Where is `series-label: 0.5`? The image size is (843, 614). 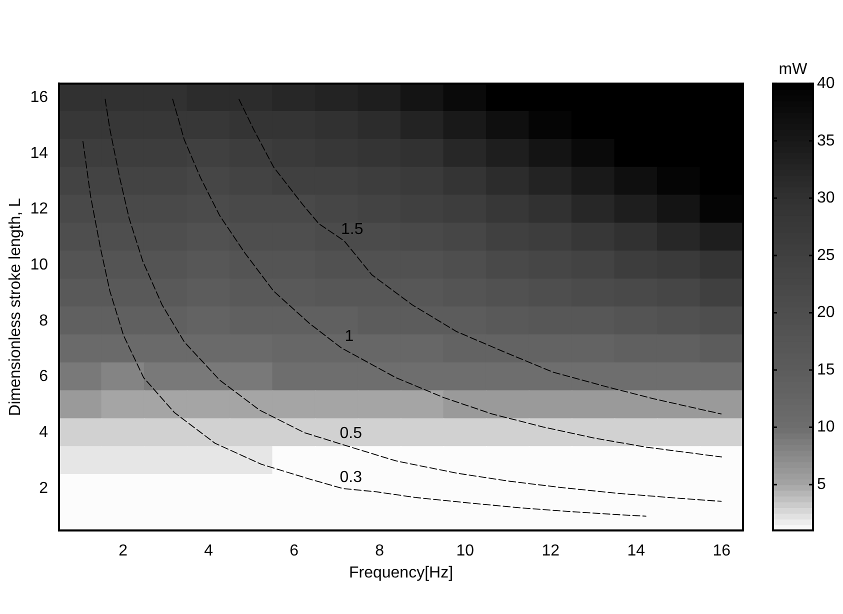
series-label: 0.5 is located at coordinates (351, 433).